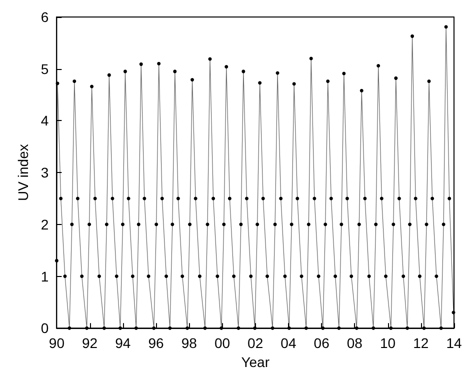 The width and height of the screenshot is (474, 382). I want to click on x-tick-label: 04, so click(288, 343).